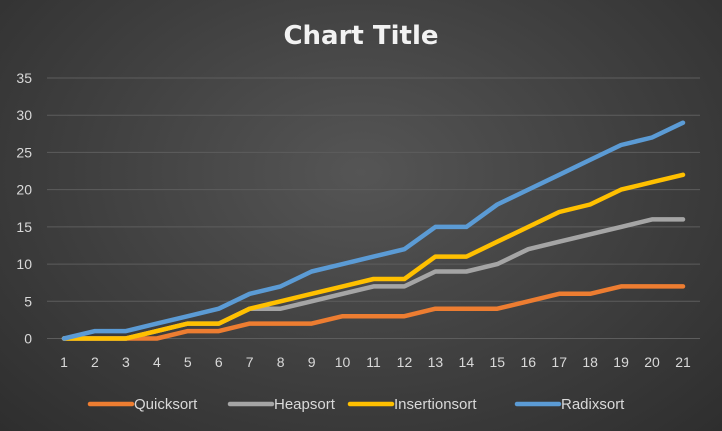  What do you see at coordinates (24, 152) in the screenshot?
I see `y-tick-label: 25` at bounding box center [24, 152].